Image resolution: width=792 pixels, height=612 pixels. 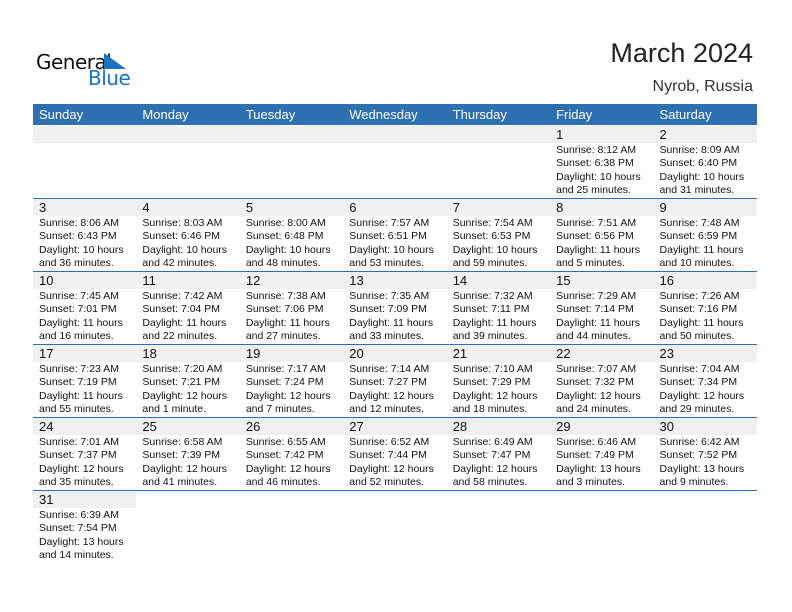 I want to click on day-number: 24, so click(x=85, y=426).